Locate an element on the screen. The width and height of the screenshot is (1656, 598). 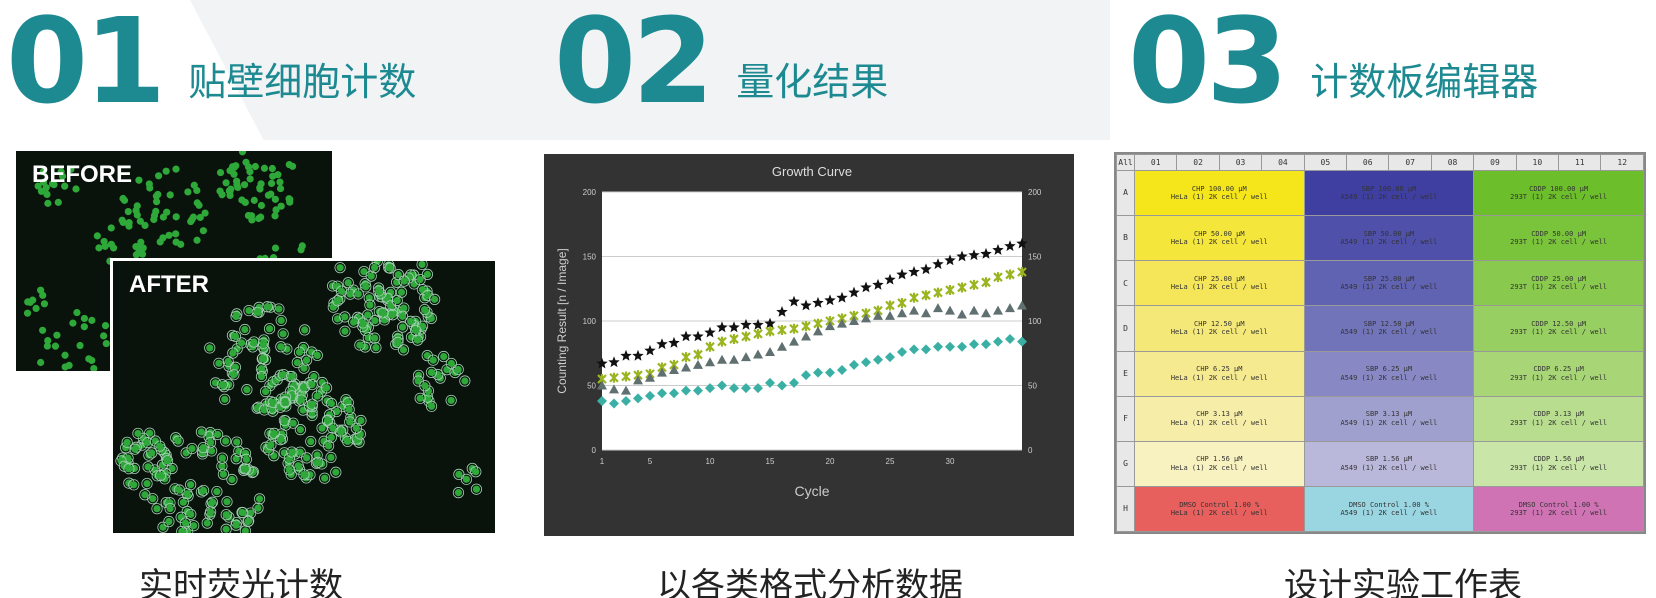
section-1-caption: 实时荧光计数 is located at coordinates (241, 582).